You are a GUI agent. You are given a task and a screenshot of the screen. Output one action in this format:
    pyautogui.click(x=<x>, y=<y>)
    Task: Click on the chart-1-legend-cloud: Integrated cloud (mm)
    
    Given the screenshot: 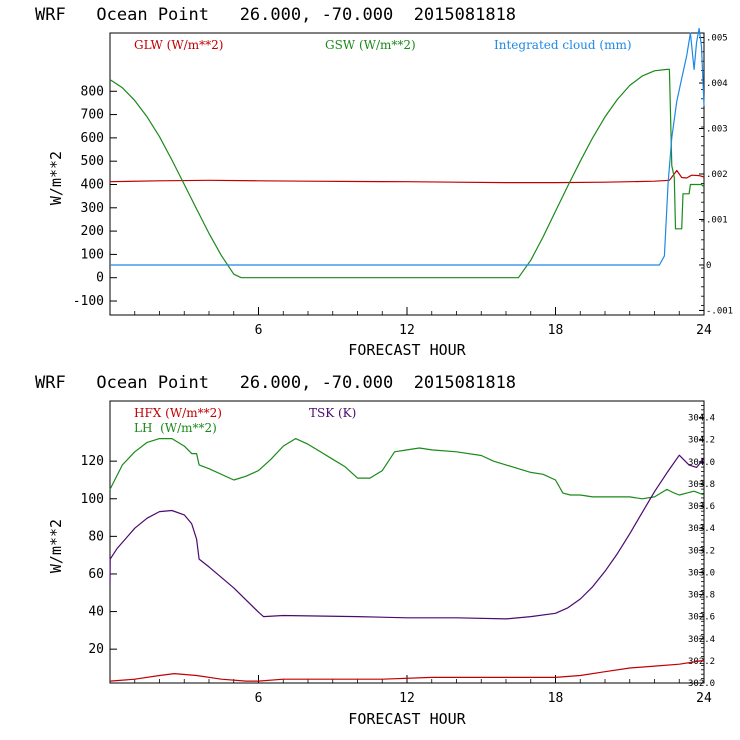 What is the action you would take?
    pyautogui.click(x=563, y=45)
    